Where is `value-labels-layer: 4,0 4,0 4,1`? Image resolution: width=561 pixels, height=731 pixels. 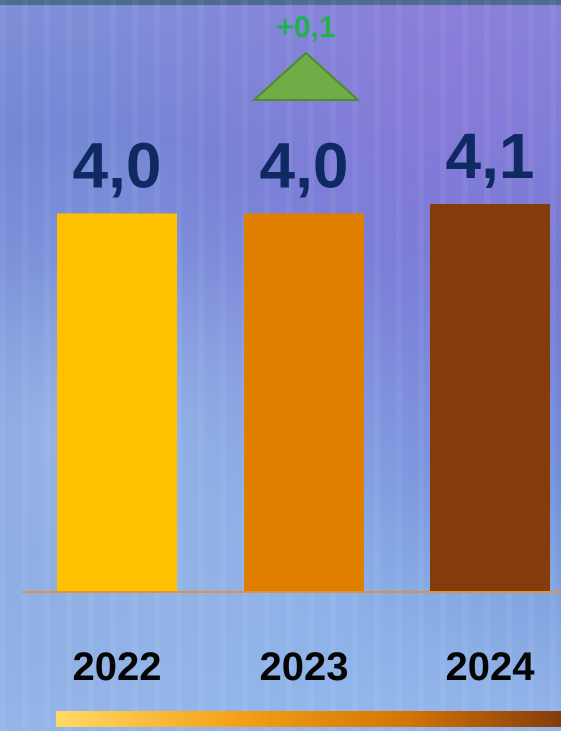 value-labels-layer: 4,0 4,0 4,1 is located at coordinates (304, 160).